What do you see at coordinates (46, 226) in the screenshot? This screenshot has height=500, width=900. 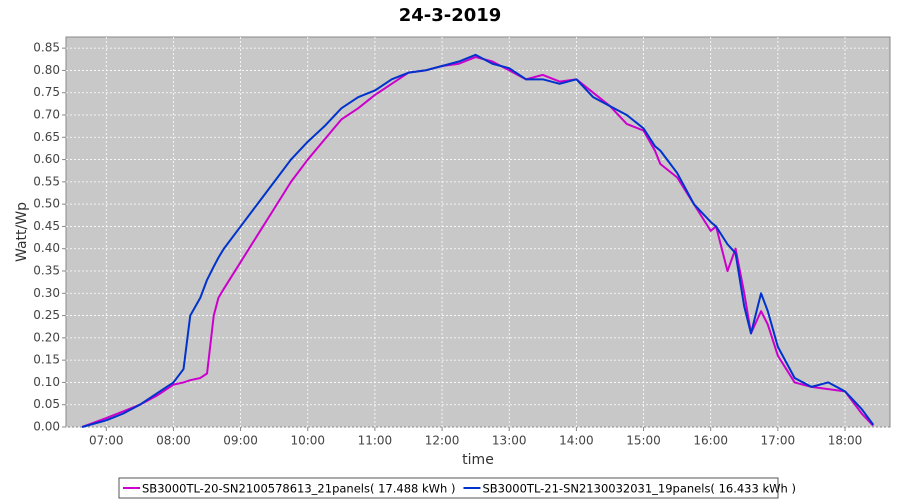 I see `y-tick-label: 0.45` at bounding box center [46, 226].